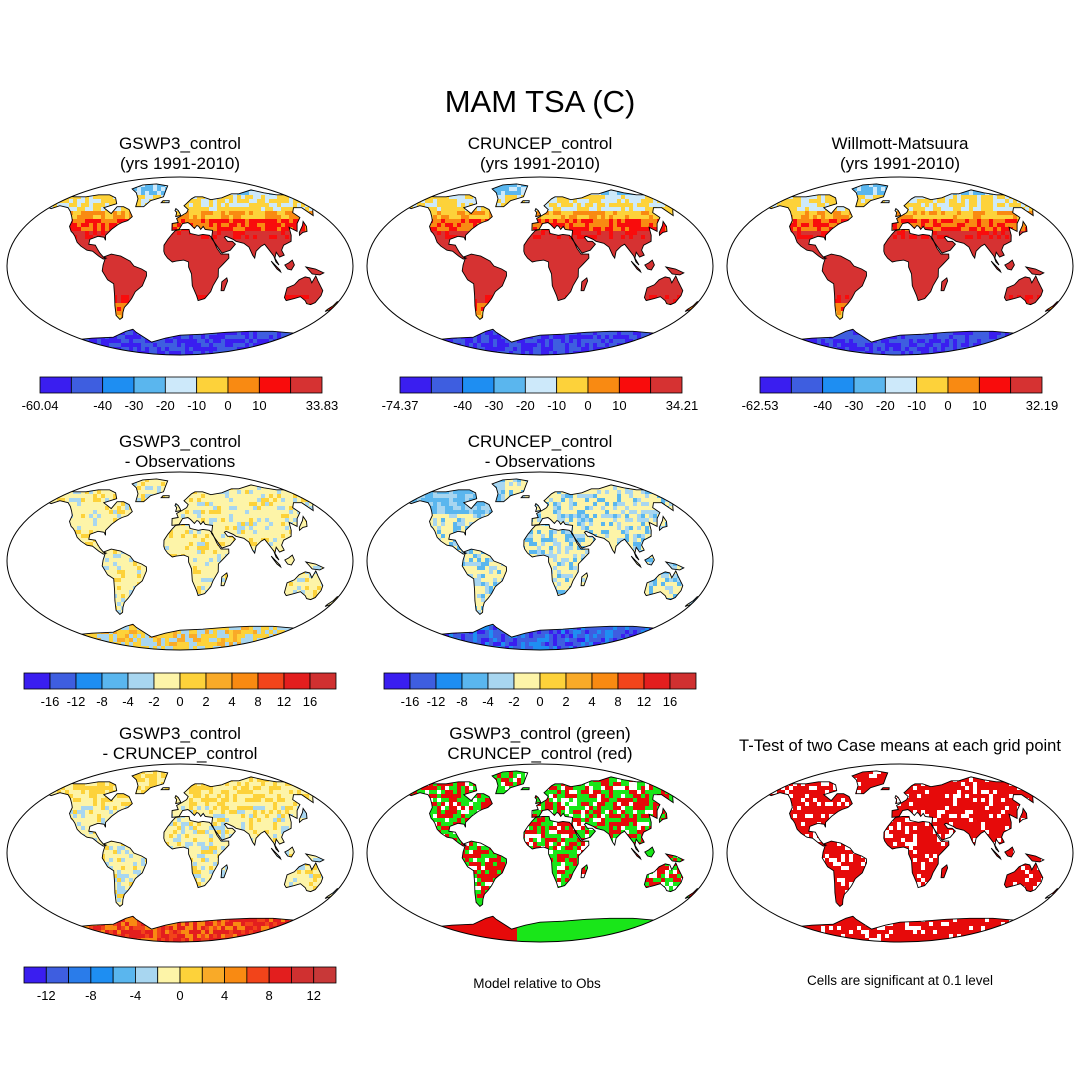  I want to click on colorbar-tick-label: -30, so click(854, 405).